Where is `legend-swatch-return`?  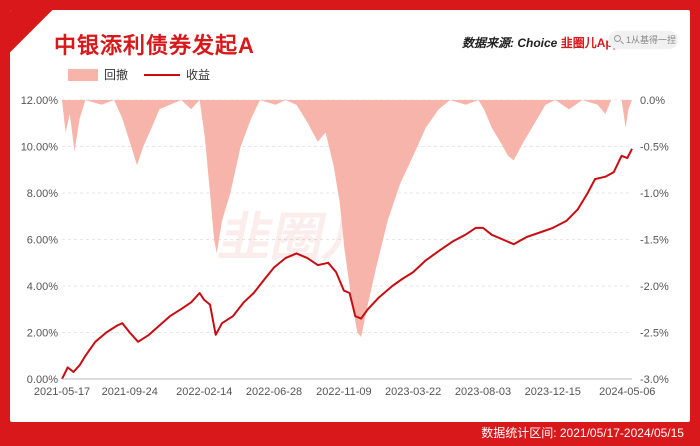 legend-swatch-return is located at coordinates (162, 74).